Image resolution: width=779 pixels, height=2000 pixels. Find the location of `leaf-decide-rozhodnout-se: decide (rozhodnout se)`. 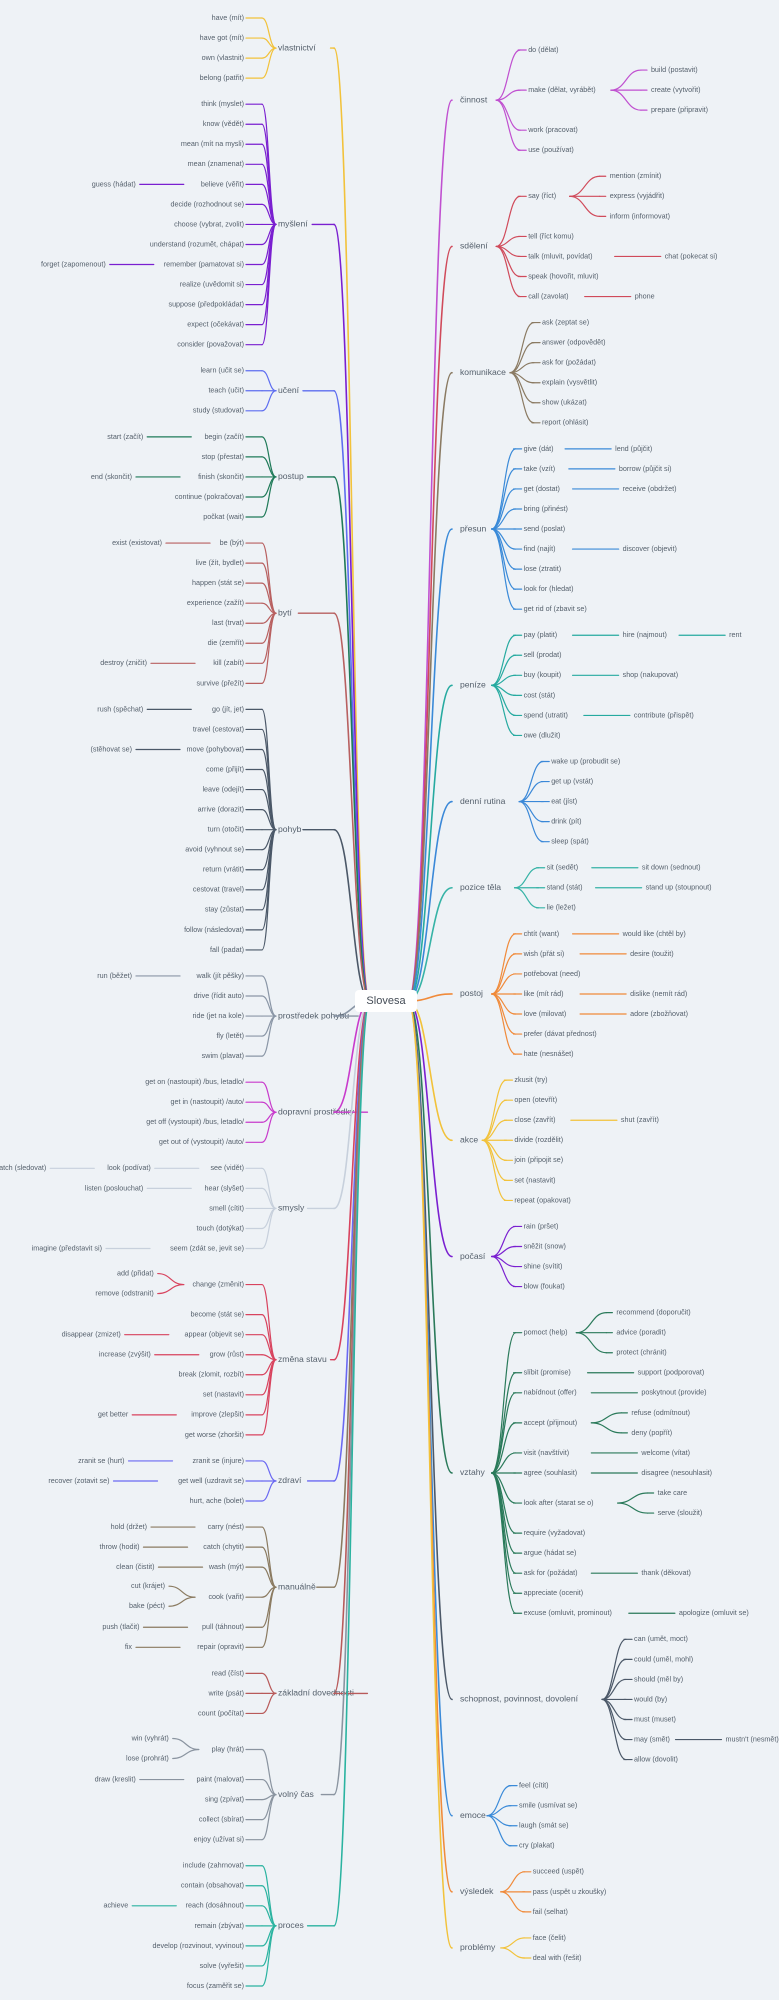

leaf-decide-rozhodnout-se: decide (rozhodnout se) is located at coordinates (207, 203).